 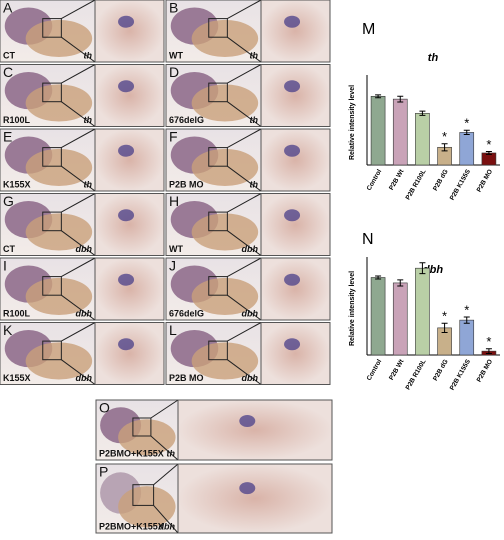 I want to click on panel-letter: K, so click(x=8, y=330).